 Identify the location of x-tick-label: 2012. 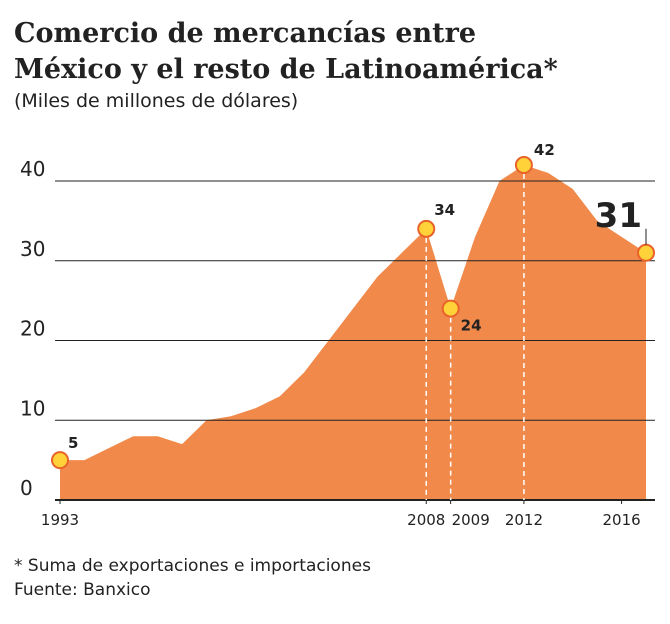
(524, 520).